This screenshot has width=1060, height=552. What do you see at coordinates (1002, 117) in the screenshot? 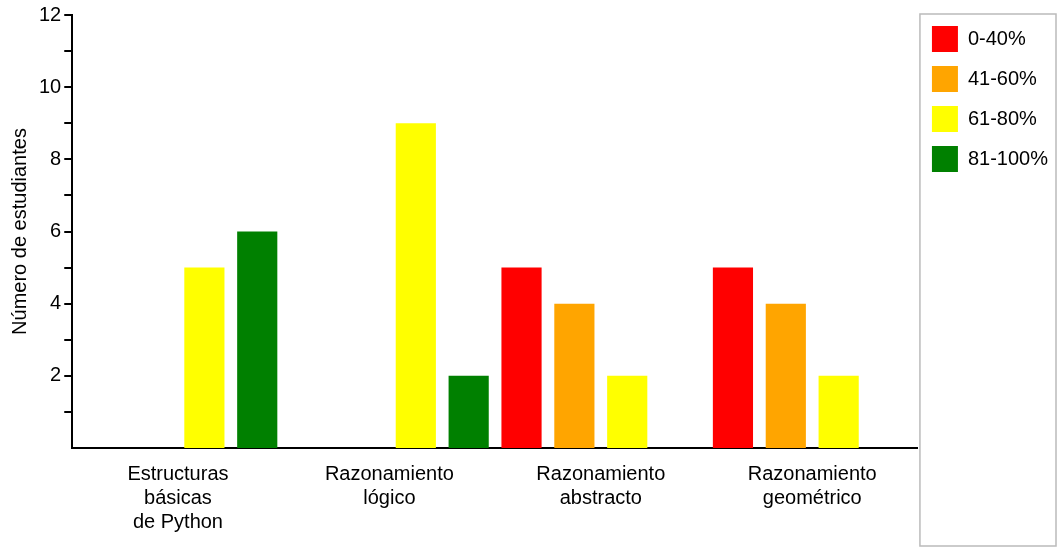
I see `legend-label: 61-80%` at bounding box center [1002, 117].